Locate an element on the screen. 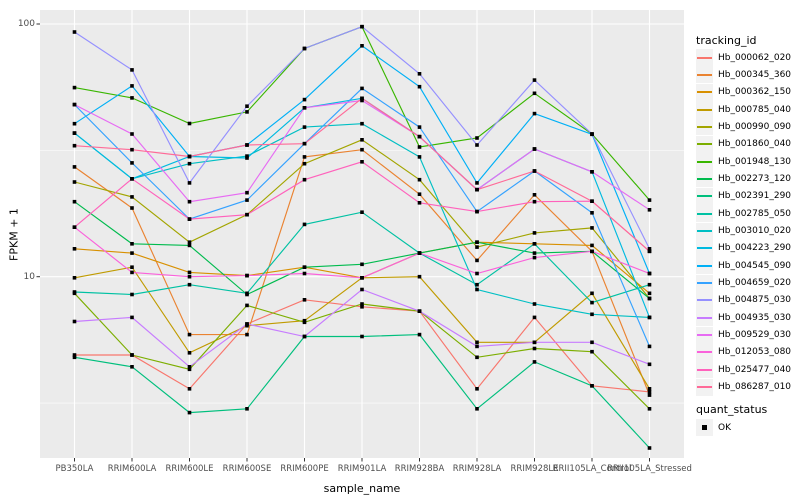 Image resolution: width=800 pixels, height=500 pixels. legend-item: Hb_000362_150 is located at coordinates (743, 92).